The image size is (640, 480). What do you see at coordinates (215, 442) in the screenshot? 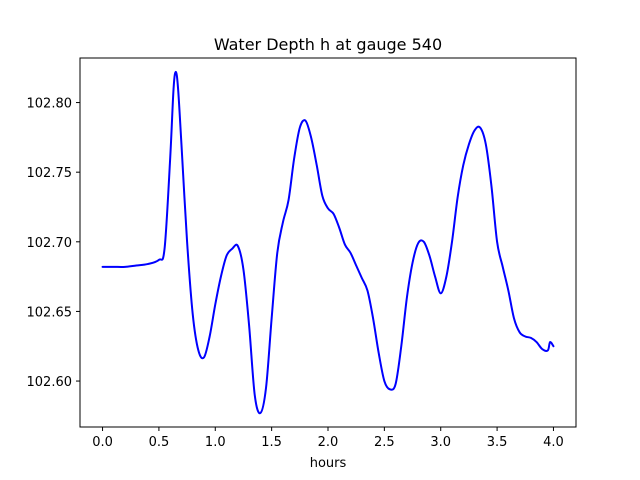
I see `x-tick-label: 1.0` at bounding box center [215, 442].